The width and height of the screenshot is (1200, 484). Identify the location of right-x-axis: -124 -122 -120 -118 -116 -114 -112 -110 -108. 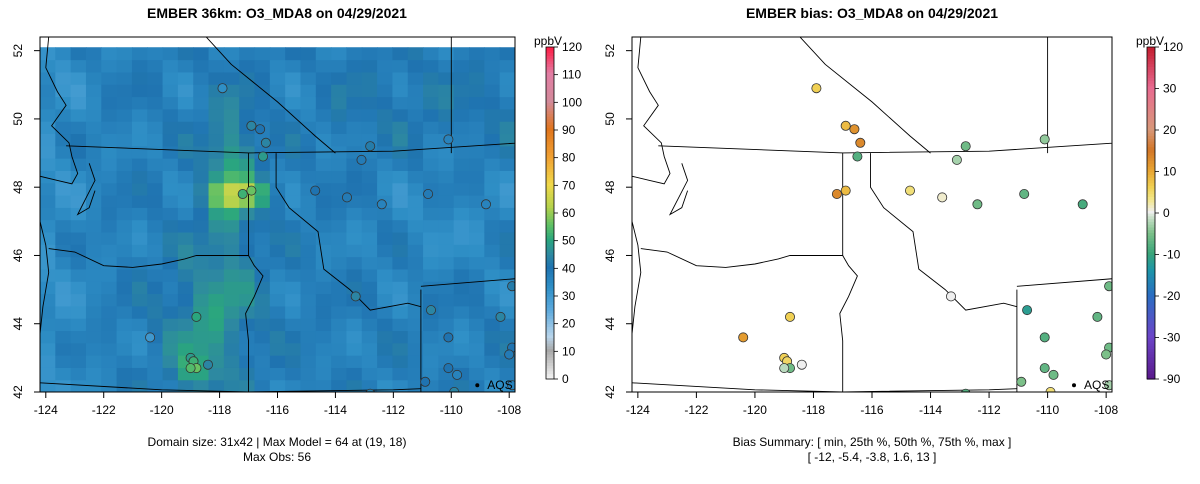
(872, 404).